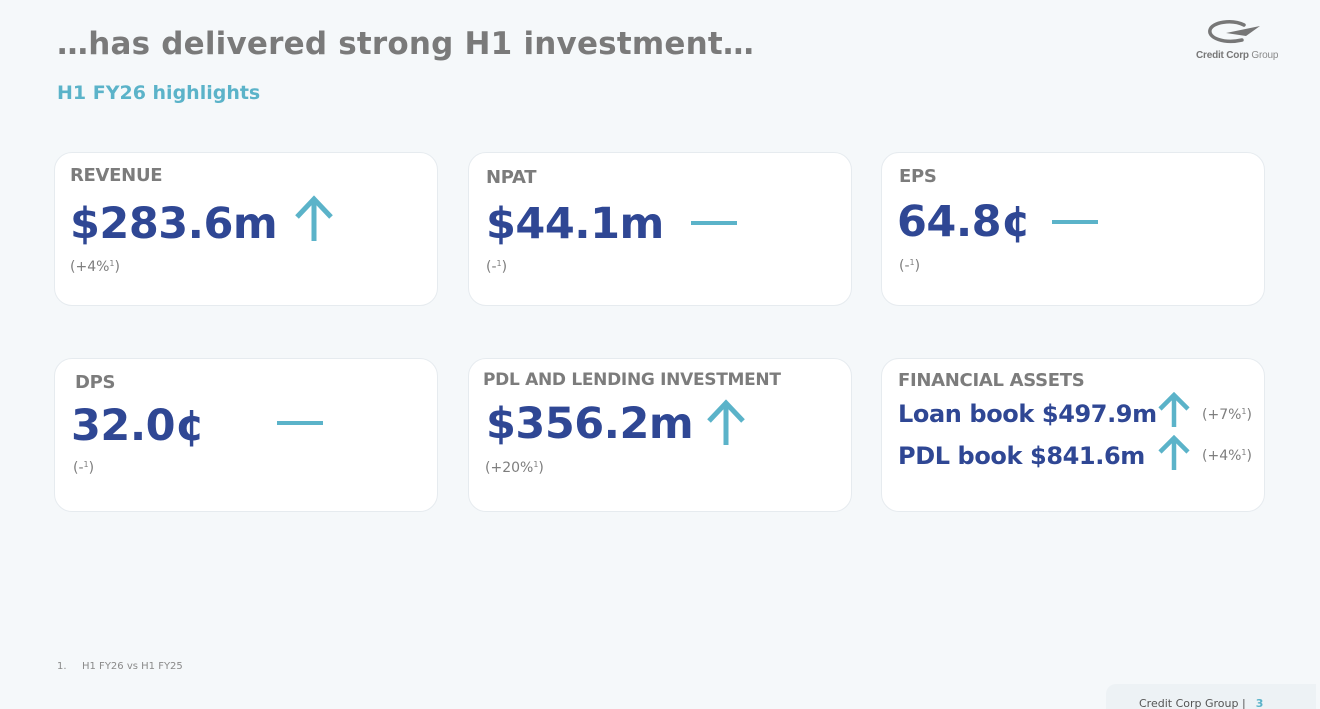  Describe the element at coordinates (120, 666) in the screenshot. I see `footnote: 1. H1 FY26 vs H1 FY25` at that location.